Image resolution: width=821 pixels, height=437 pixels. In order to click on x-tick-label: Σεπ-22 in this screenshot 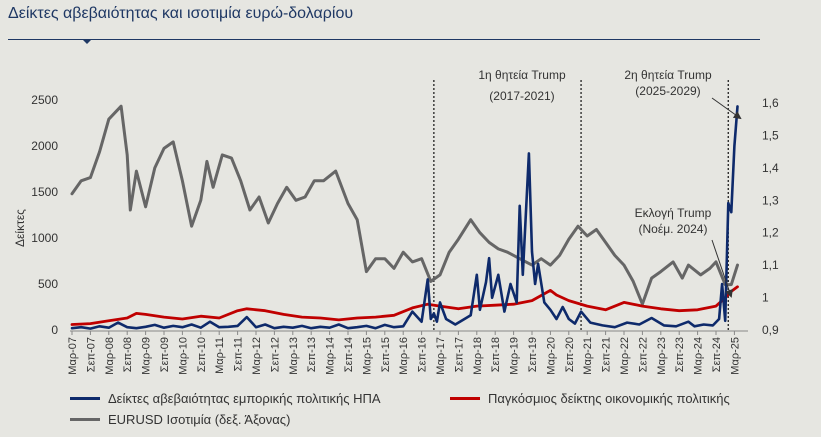, I will do `click(643, 354)`.